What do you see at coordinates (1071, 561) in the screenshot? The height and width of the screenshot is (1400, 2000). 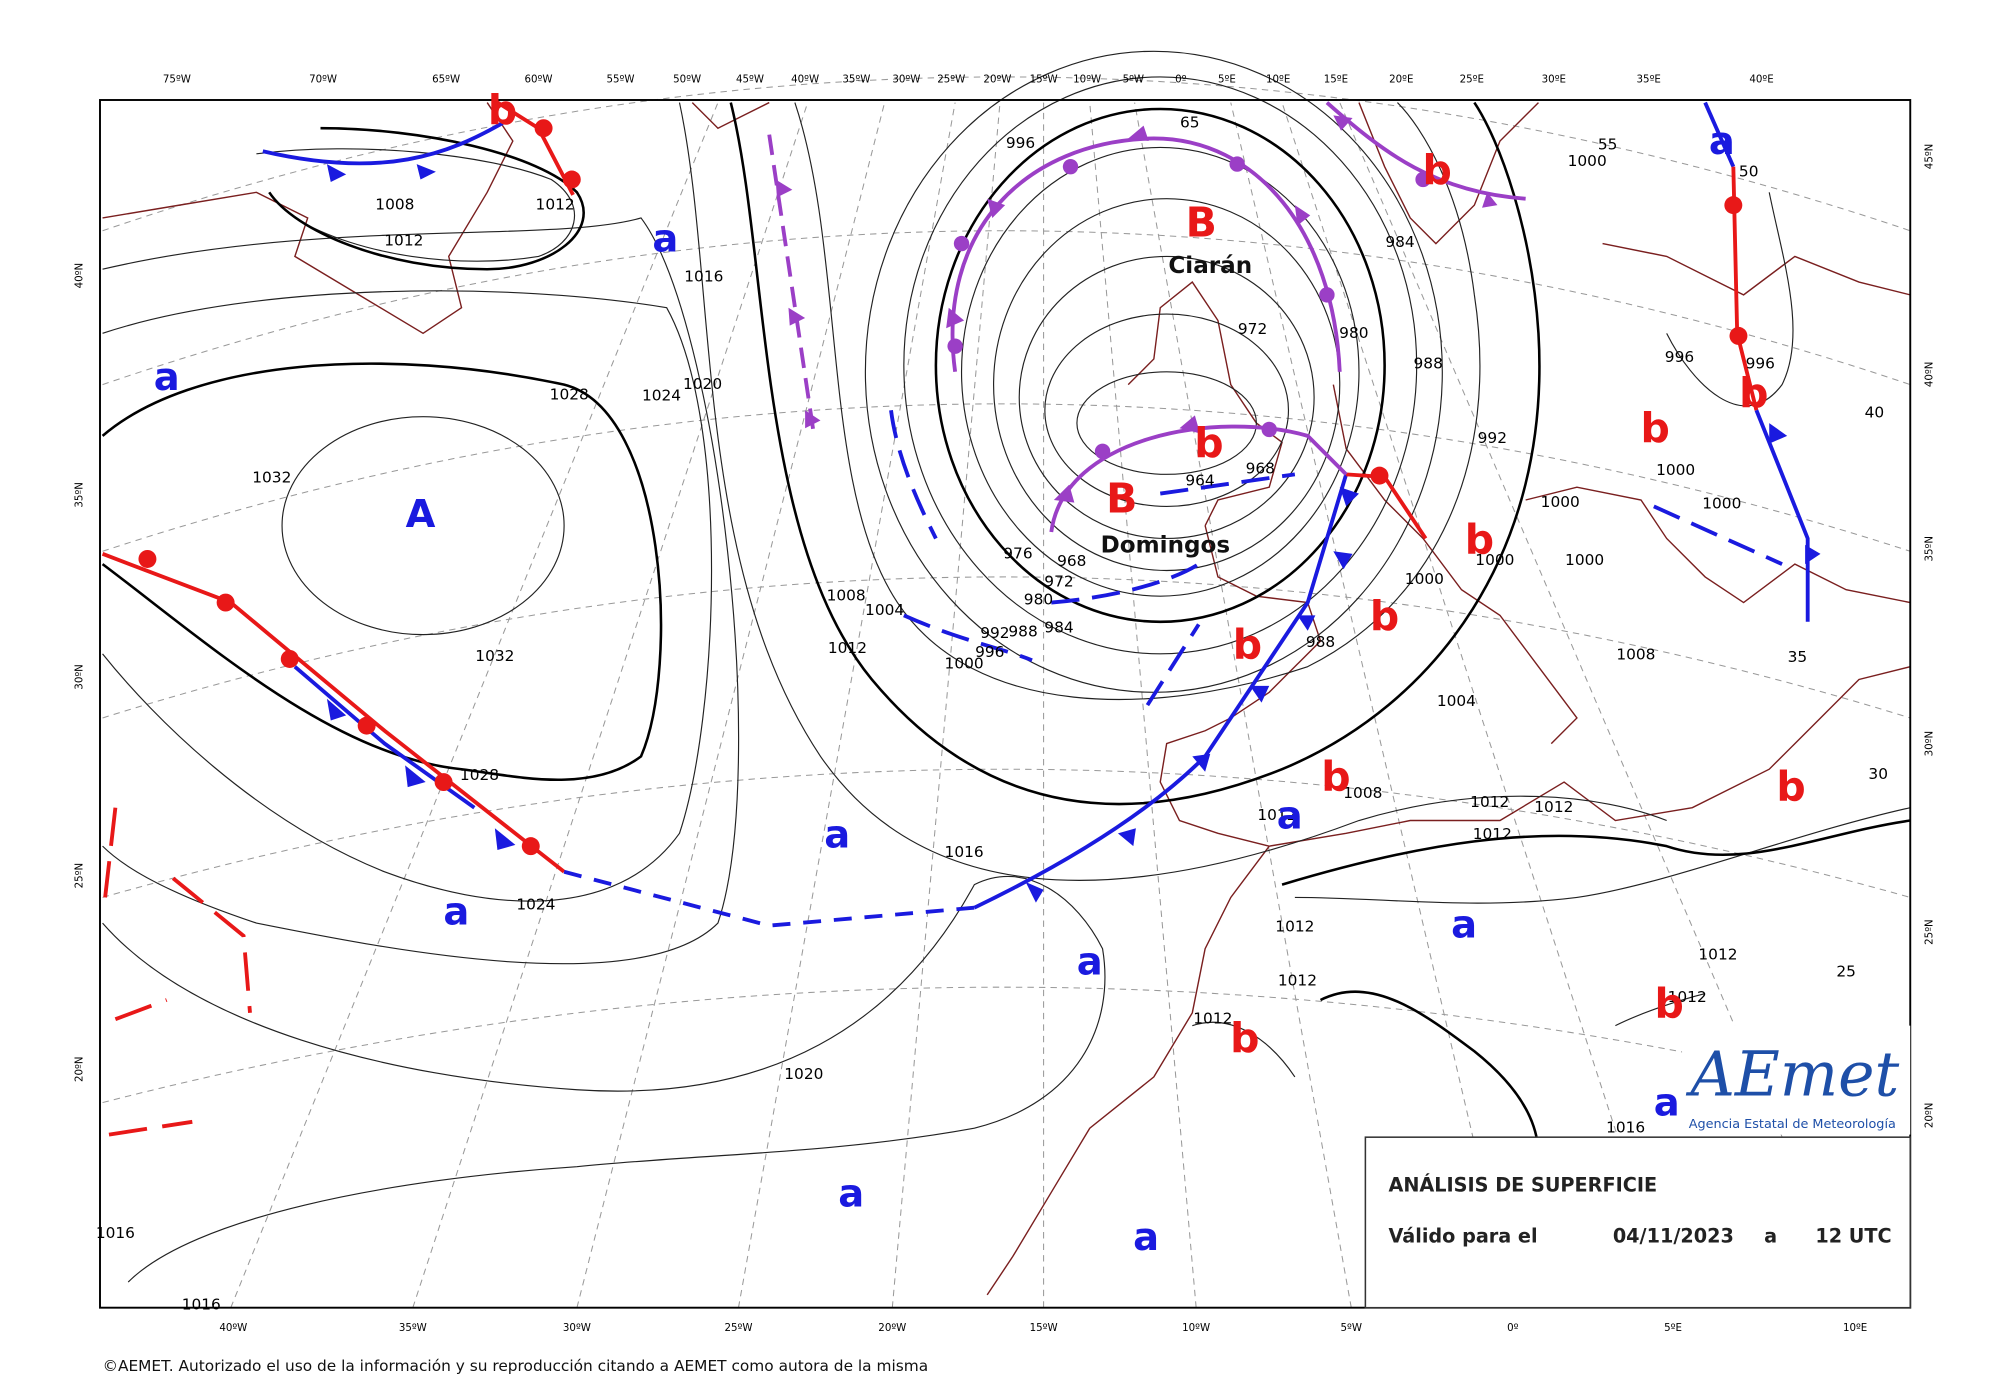 I see `isobar-label: 968` at bounding box center [1071, 561].